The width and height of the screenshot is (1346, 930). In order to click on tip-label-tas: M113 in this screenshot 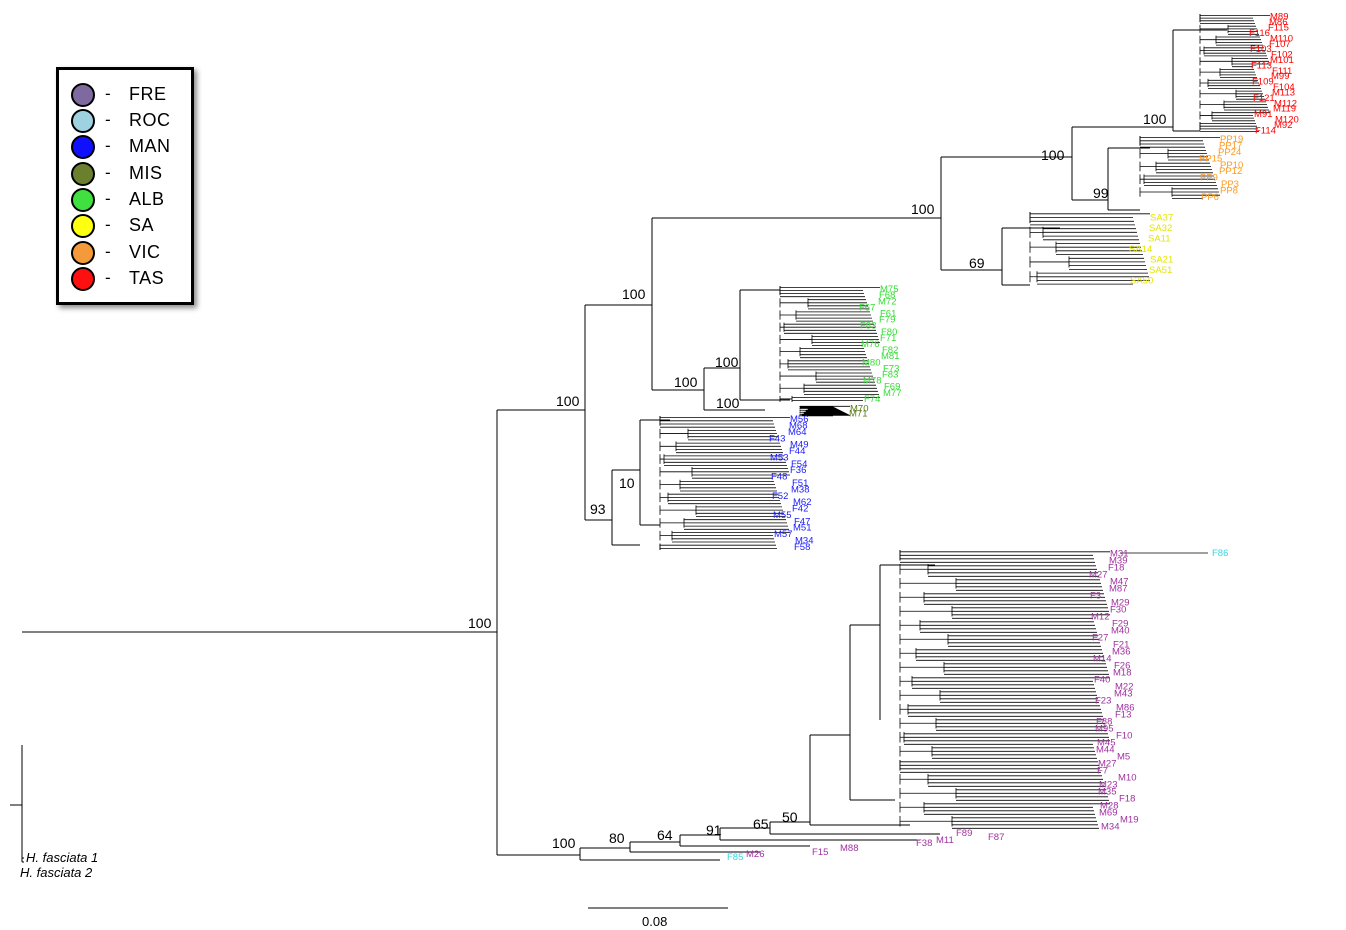, I will do `click(1283, 92)`.